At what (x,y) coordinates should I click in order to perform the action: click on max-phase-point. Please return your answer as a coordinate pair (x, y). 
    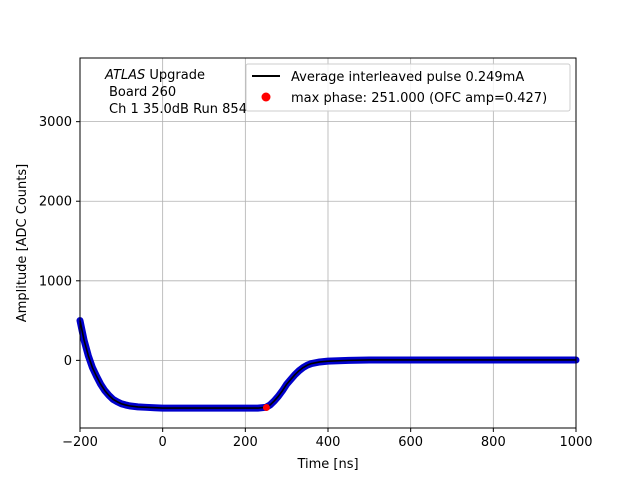
    Looking at the image, I should click on (266, 407).